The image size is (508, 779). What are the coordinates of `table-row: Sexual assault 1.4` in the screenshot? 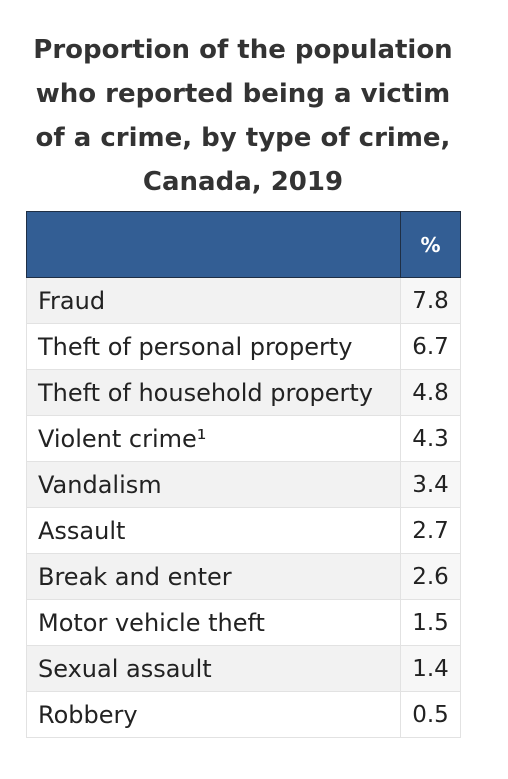 It's located at (243, 668).